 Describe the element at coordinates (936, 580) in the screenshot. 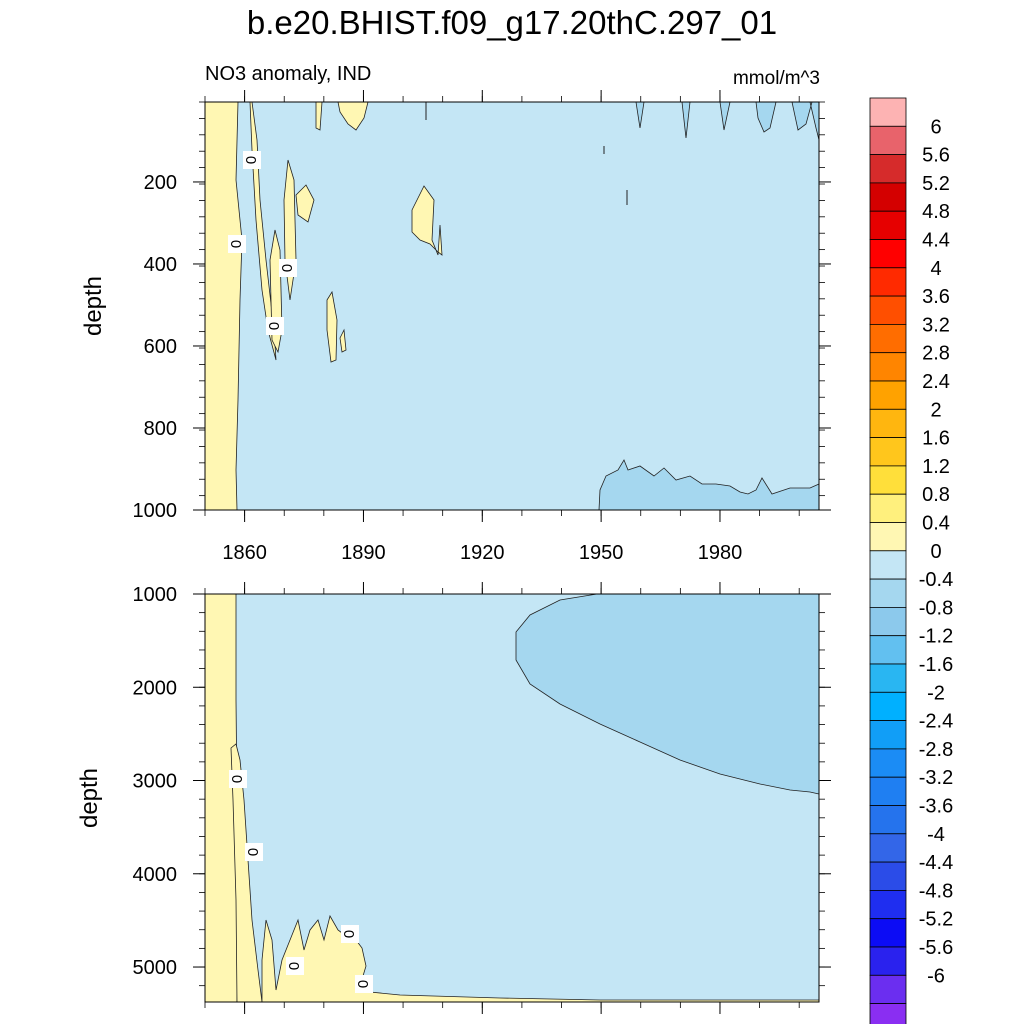

I see `colorbar-label: -0.4` at that location.